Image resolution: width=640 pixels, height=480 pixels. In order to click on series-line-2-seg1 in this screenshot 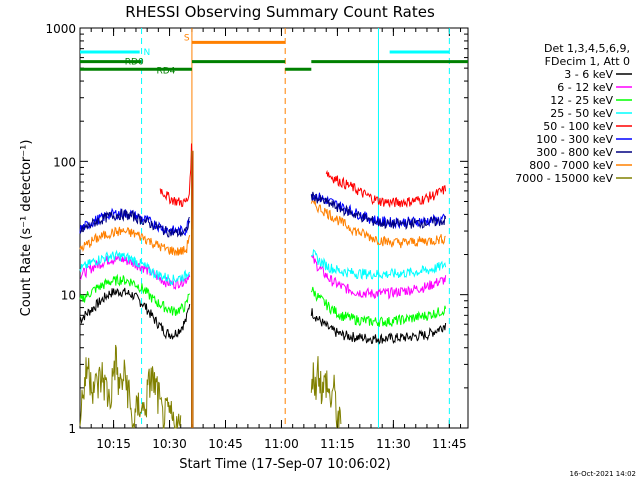, I will do `click(135, 294)`.